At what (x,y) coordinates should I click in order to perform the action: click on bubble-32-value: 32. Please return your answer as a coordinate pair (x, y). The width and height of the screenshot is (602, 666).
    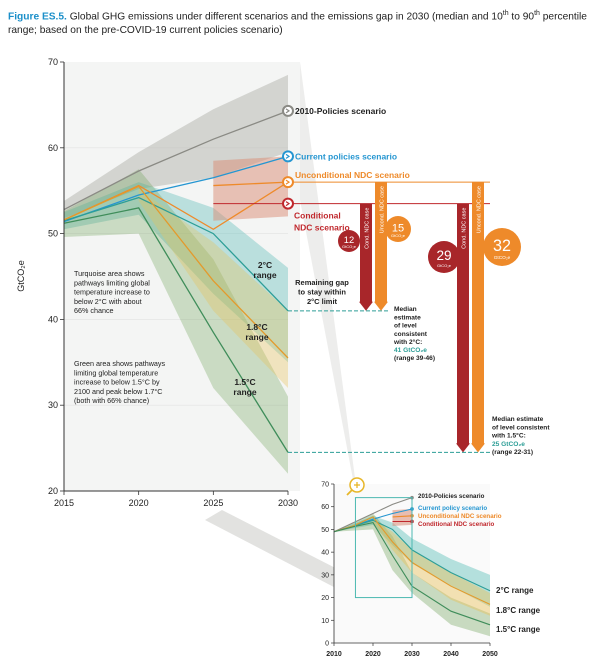
    Looking at the image, I should click on (502, 246).